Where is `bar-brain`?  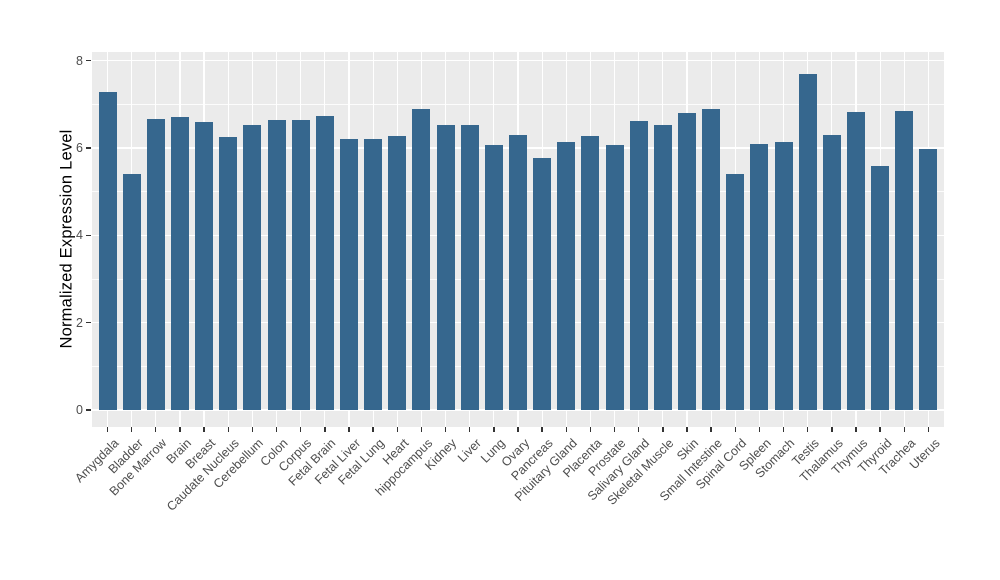
bar-brain is located at coordinates (179, 263).